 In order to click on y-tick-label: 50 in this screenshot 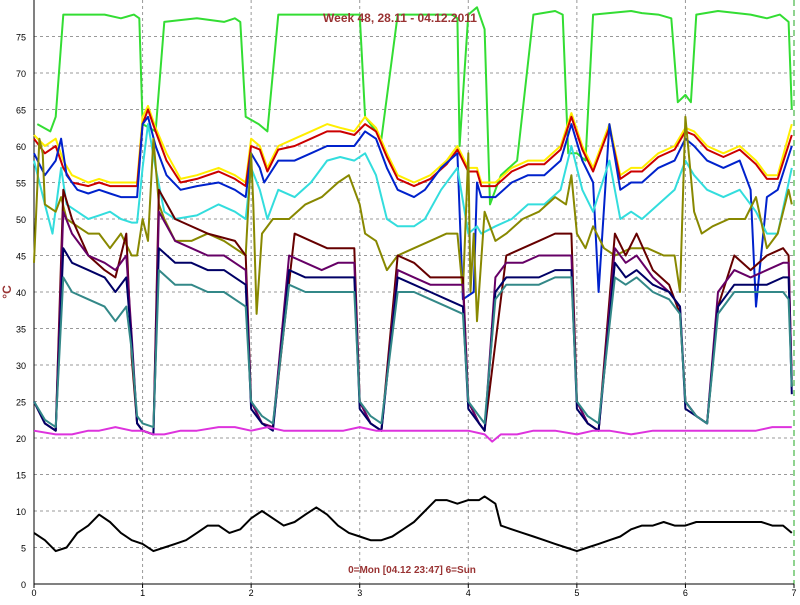, I will do `click(21, 220)`.